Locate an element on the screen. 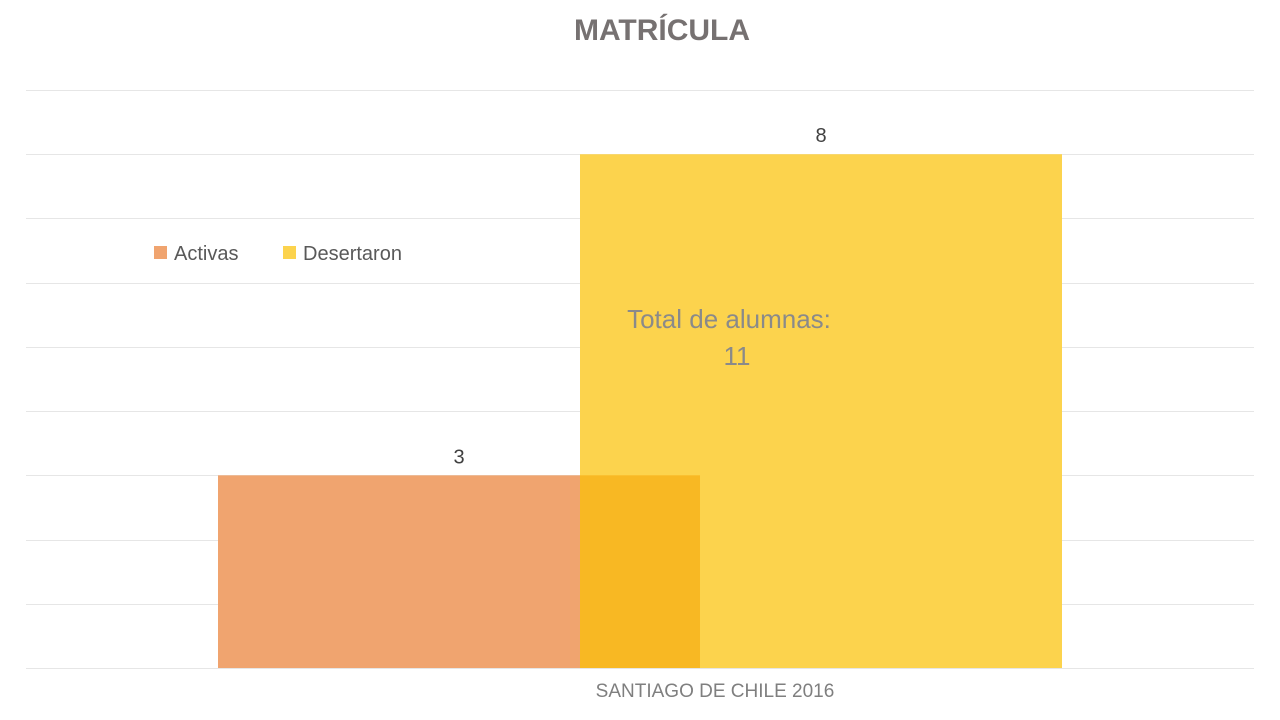 This screenshot has height=720, width=1280. legend-label-desertaron: Desertaron is located at coordinates (352, 254).